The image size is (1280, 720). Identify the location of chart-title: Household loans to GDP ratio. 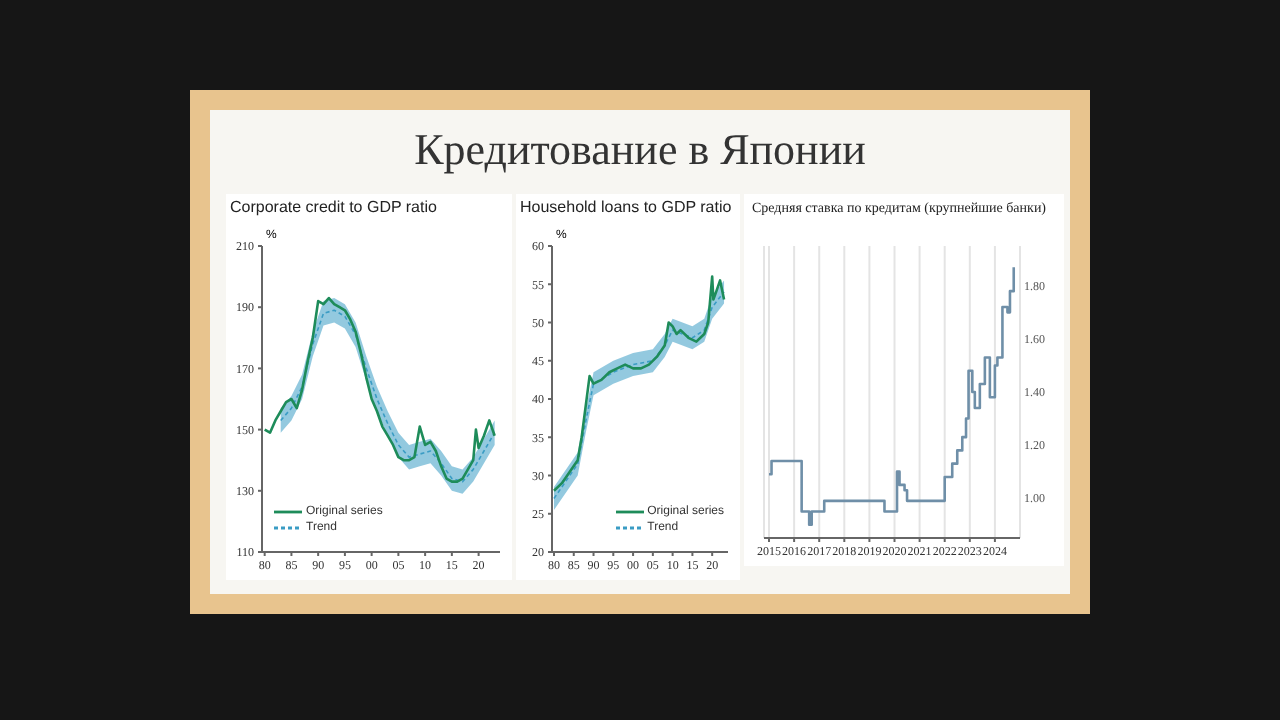
(626, 208).